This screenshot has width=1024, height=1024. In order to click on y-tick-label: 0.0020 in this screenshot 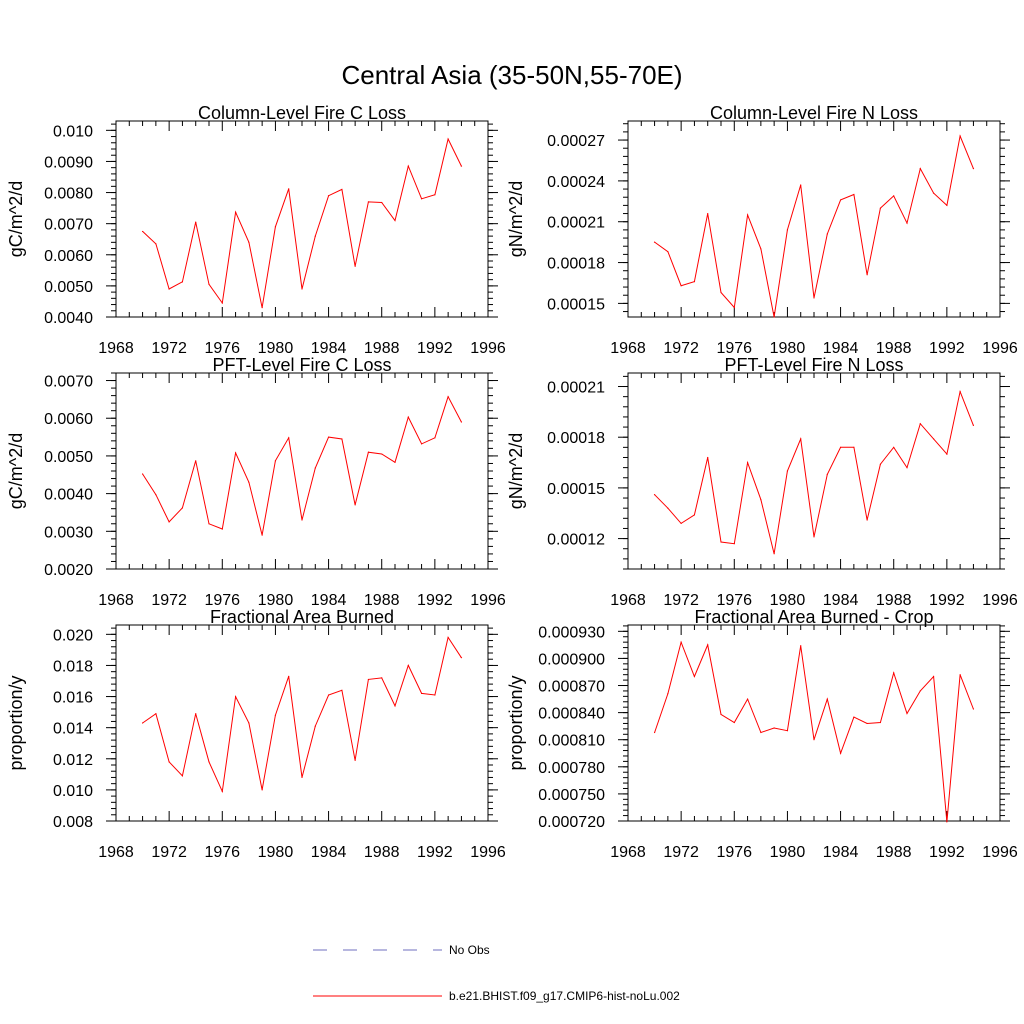, I will do `click(68, 570)`.